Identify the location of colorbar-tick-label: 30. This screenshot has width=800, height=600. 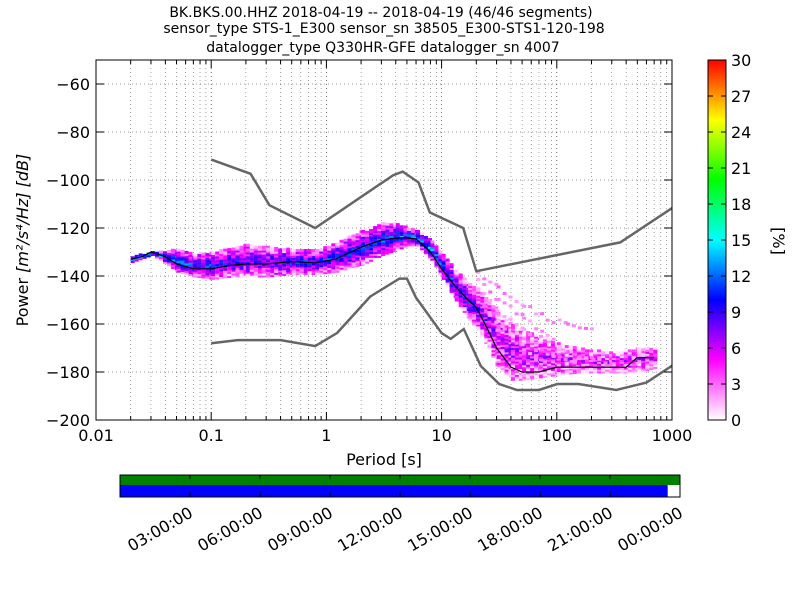
(741, 60).